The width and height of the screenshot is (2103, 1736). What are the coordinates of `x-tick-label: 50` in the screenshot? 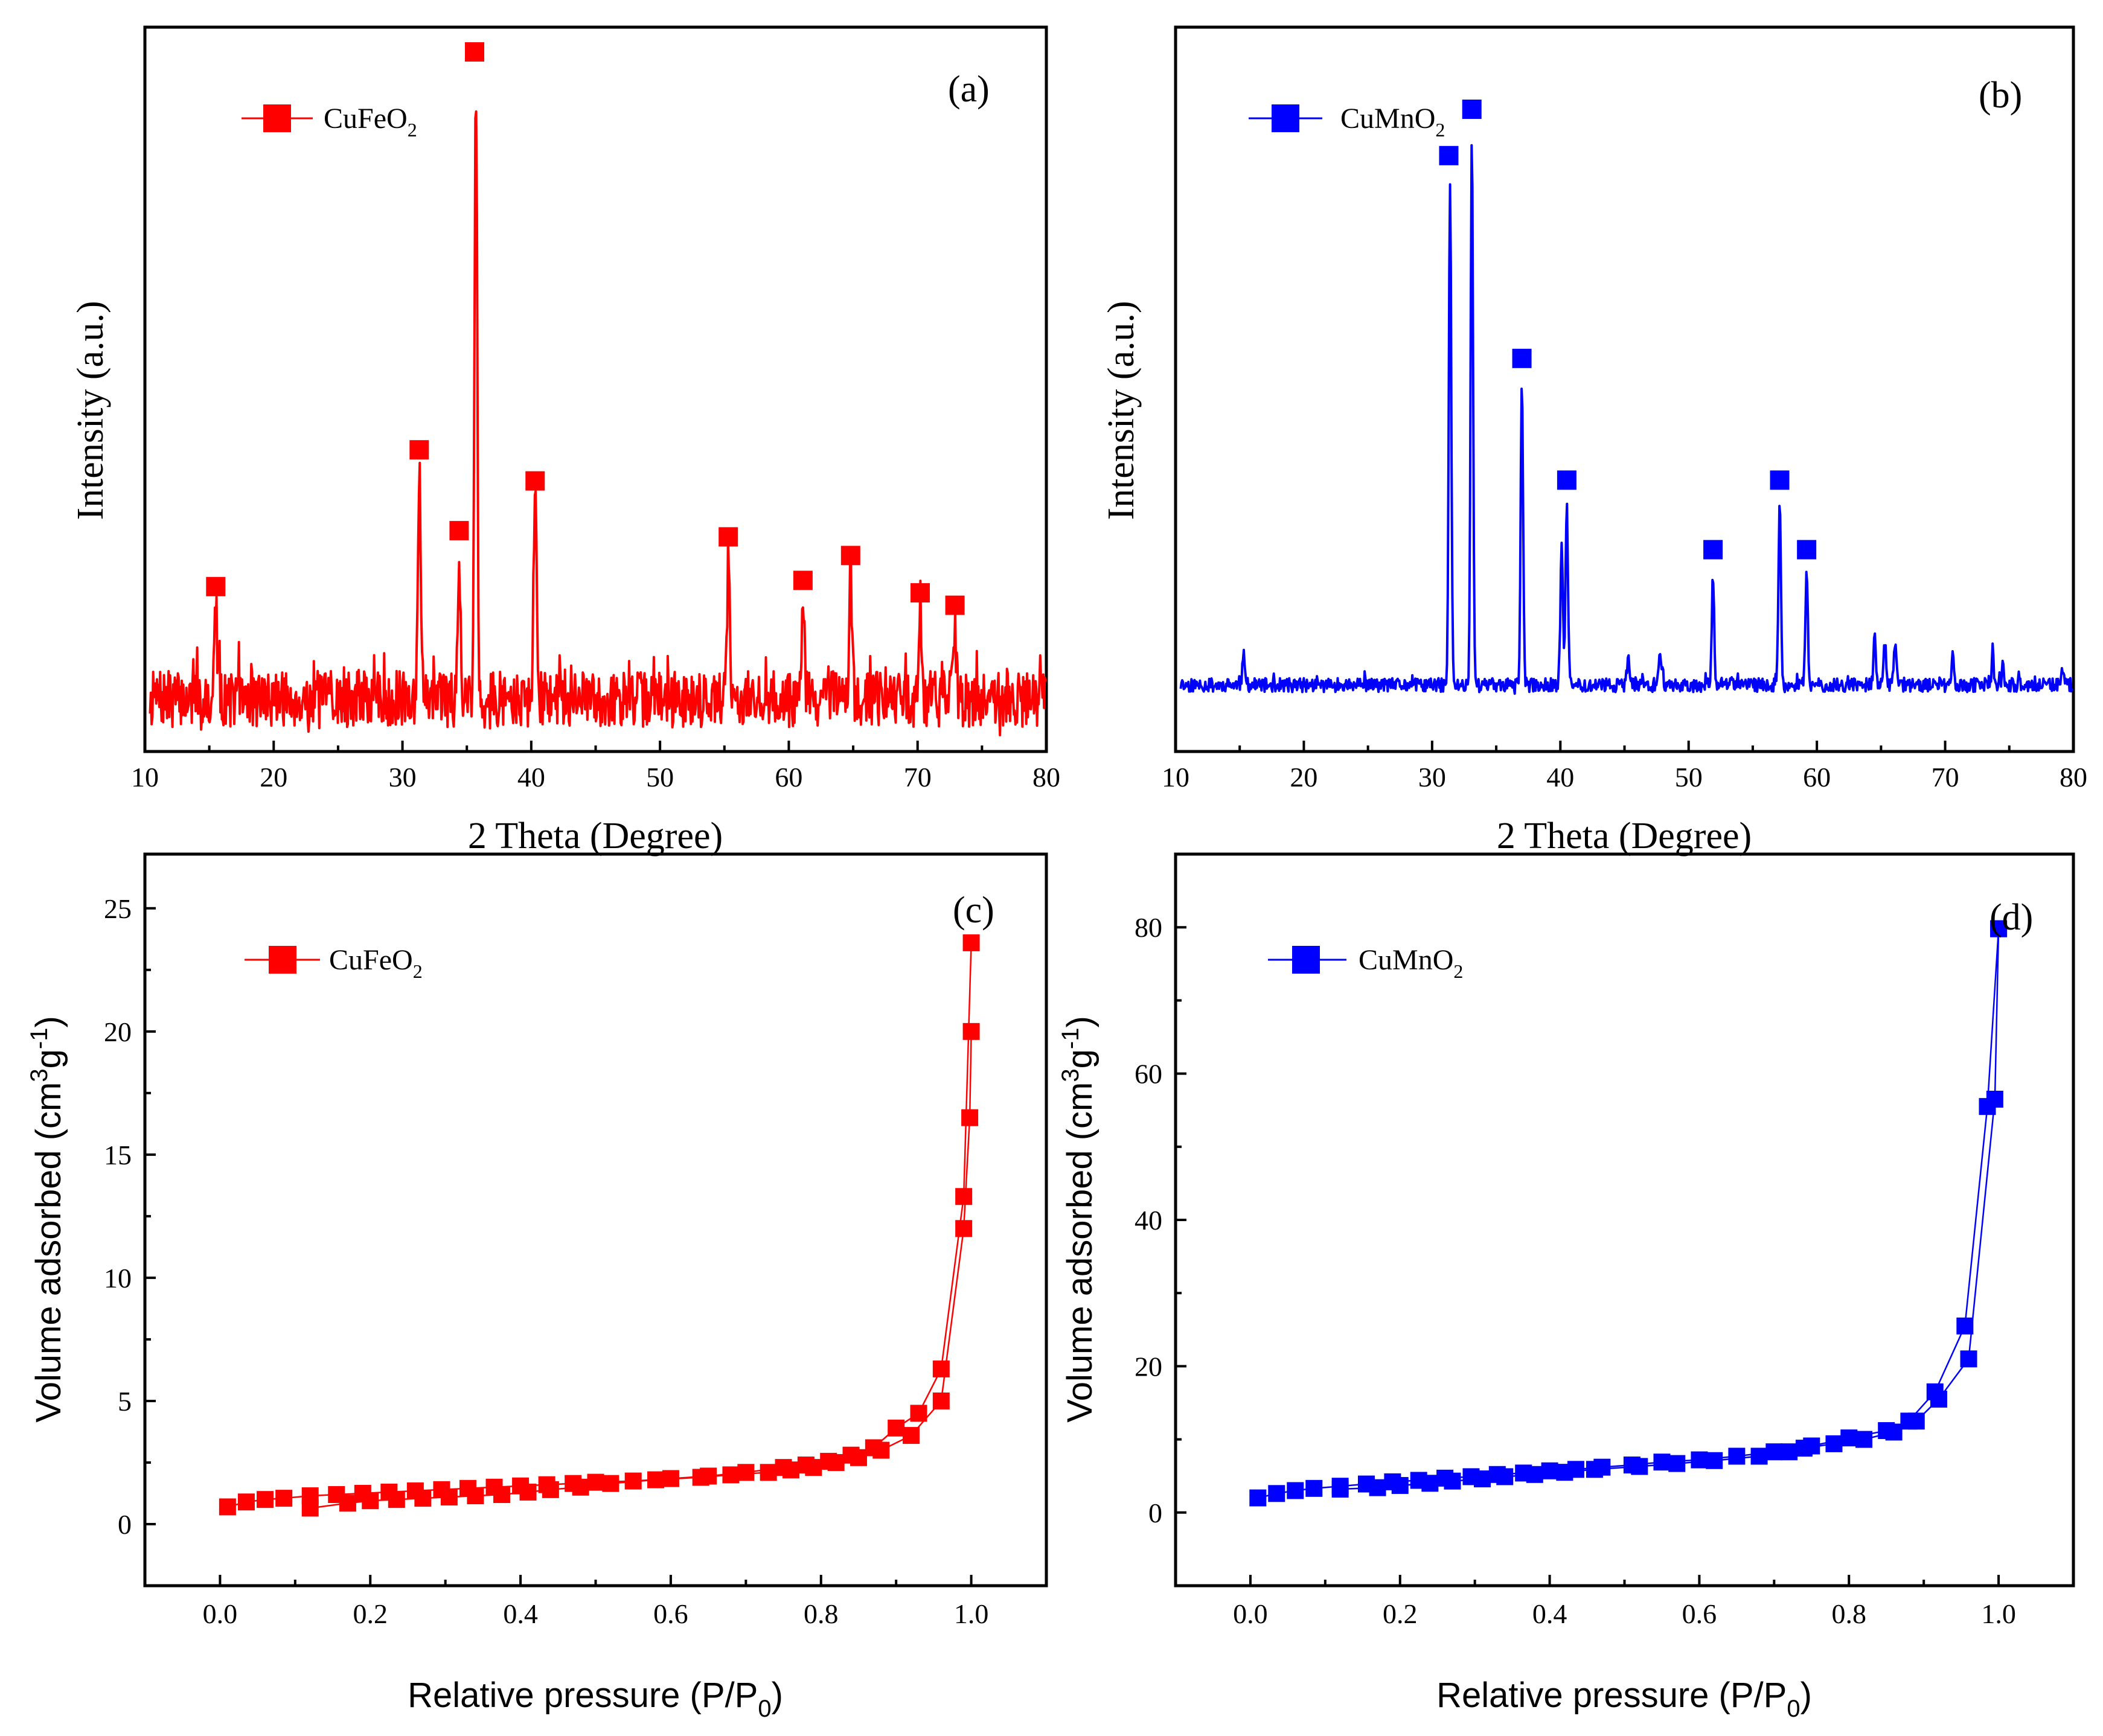 It's located at (660, 777).